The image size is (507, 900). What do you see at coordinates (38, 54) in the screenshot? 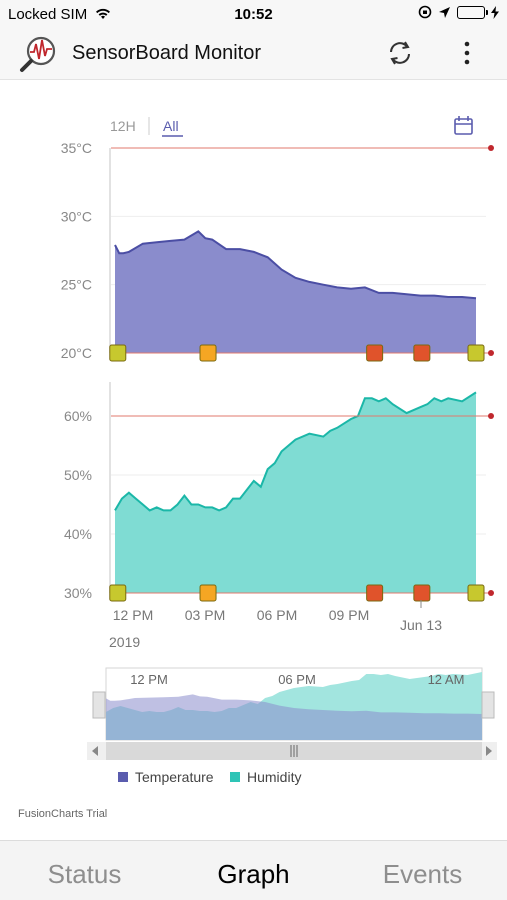
I see `heartbeat-magnifier-icon` at bounding box center [38, 54].